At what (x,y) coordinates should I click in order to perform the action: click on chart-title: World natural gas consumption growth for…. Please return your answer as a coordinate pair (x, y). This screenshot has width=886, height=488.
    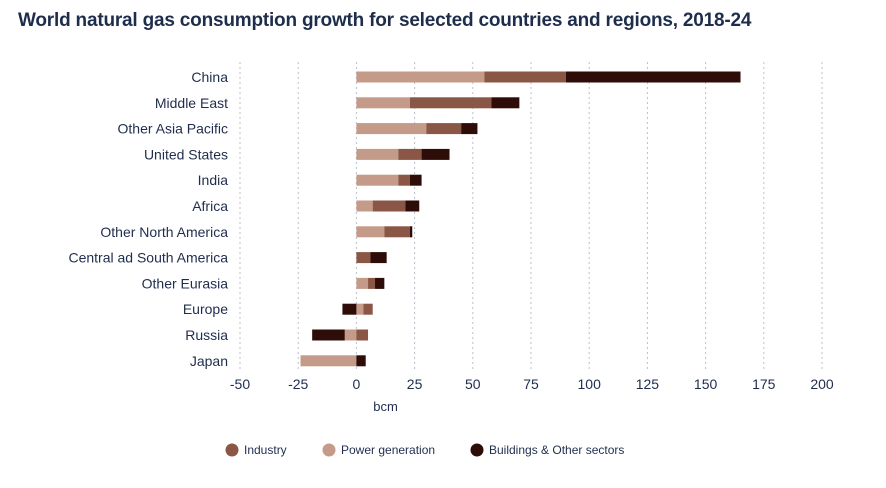
    Looking at the image, I should click on (385, 20).